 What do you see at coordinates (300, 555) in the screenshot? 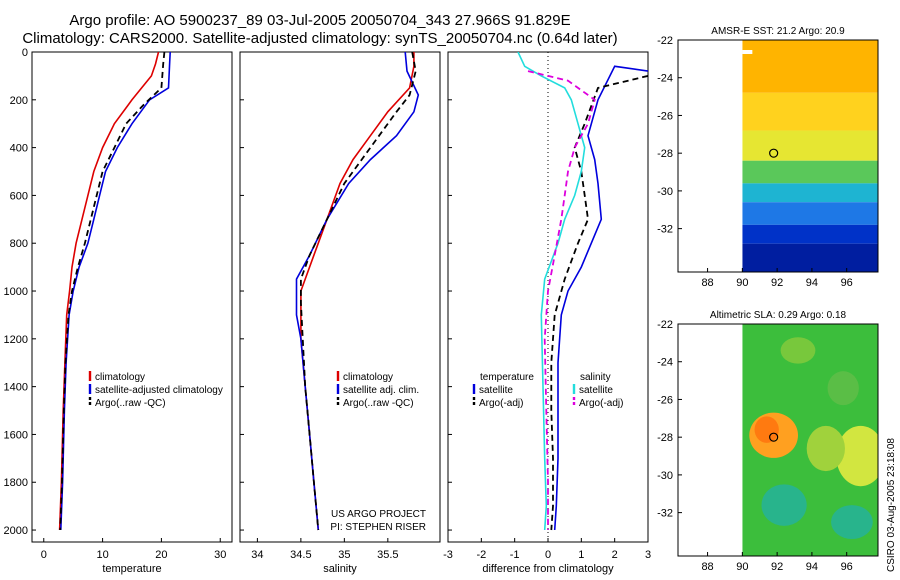
I see `salinity-xtick-label: 34.5` at bounding box center [300, 555].